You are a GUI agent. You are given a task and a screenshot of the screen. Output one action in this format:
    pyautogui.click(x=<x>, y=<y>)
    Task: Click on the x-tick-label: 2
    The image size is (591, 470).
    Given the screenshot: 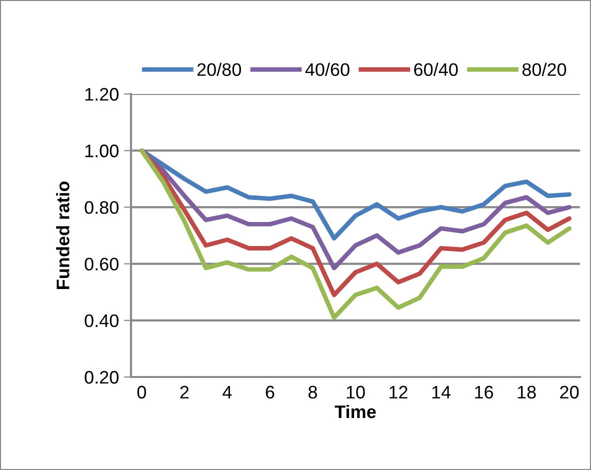 What is the action you would take?
    pyautogui.click(x=184, y=392)
    